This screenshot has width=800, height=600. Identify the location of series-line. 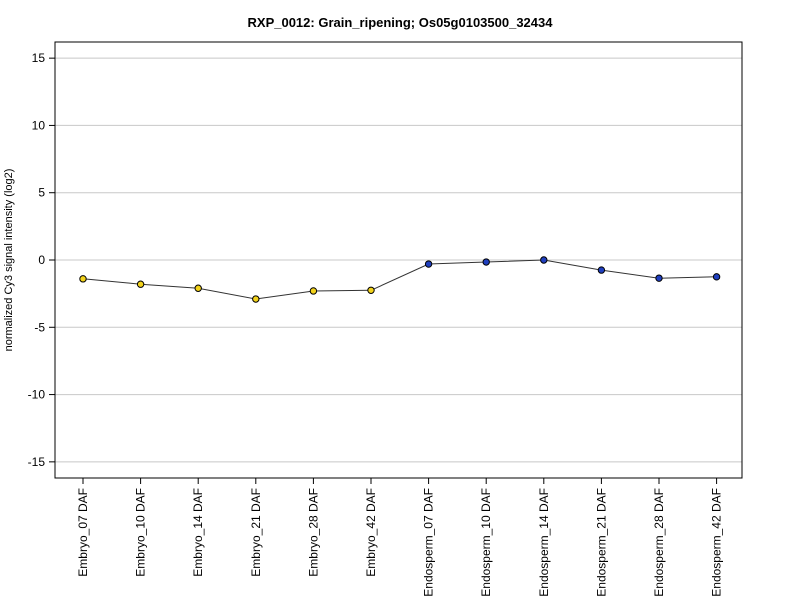
(399, 279).